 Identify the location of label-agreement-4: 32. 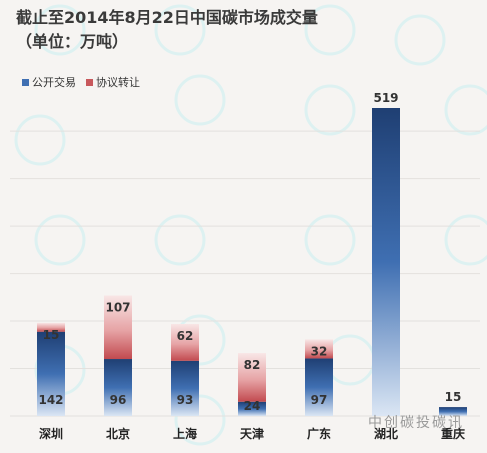
(319, 351).